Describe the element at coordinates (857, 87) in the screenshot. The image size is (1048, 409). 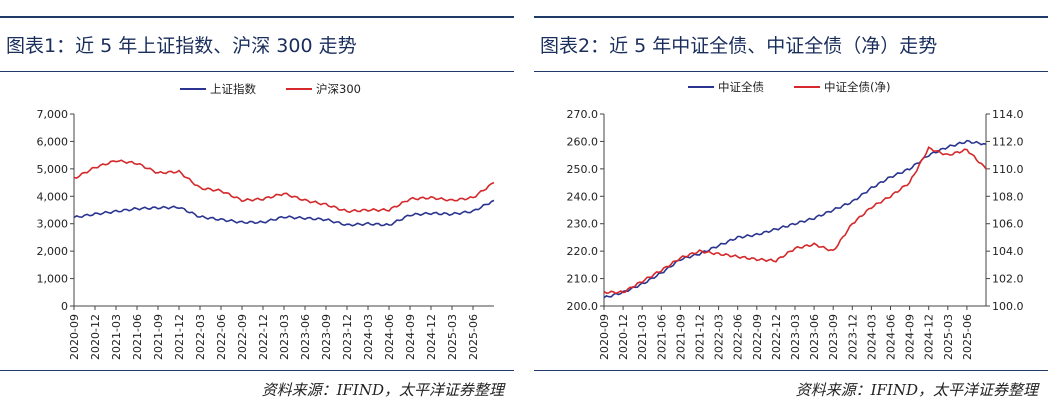
I see `legend-label: 中证全债(净)` at that location.